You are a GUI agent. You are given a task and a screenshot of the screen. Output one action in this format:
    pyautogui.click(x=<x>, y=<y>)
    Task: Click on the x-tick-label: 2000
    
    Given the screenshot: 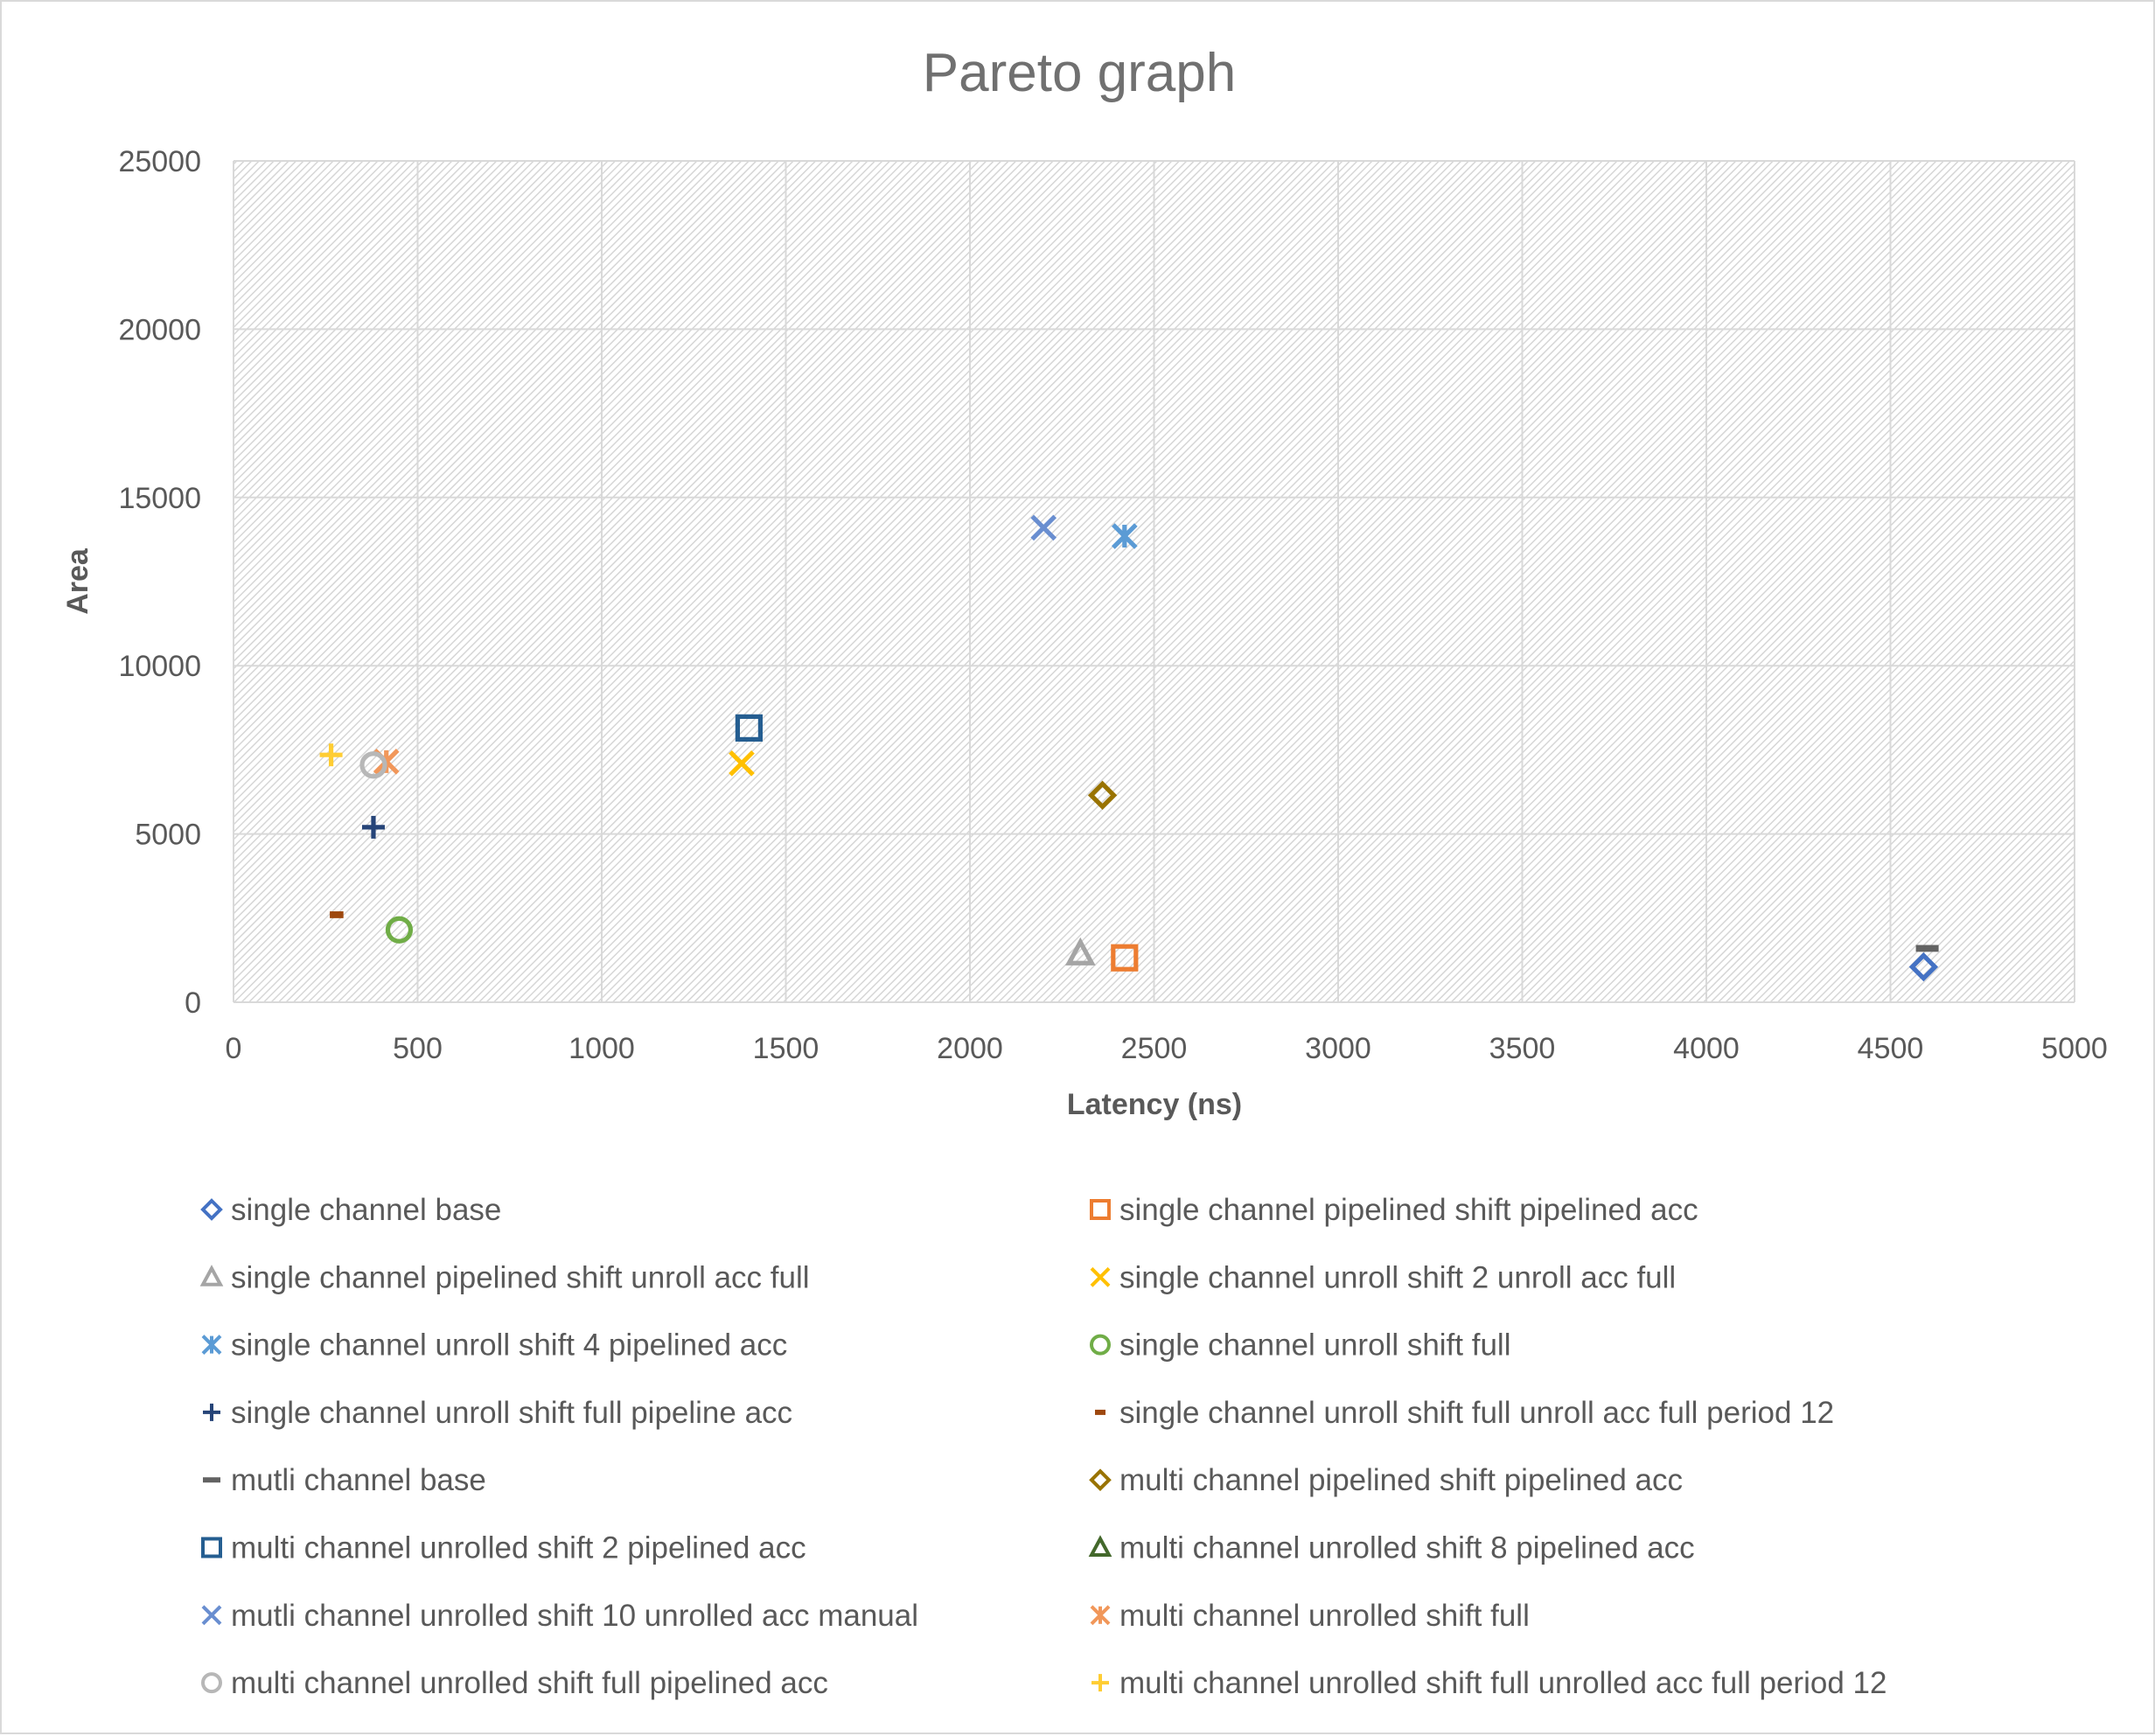 What is the action you would take?
    pyautogui.click(x=970, y=1048)
    